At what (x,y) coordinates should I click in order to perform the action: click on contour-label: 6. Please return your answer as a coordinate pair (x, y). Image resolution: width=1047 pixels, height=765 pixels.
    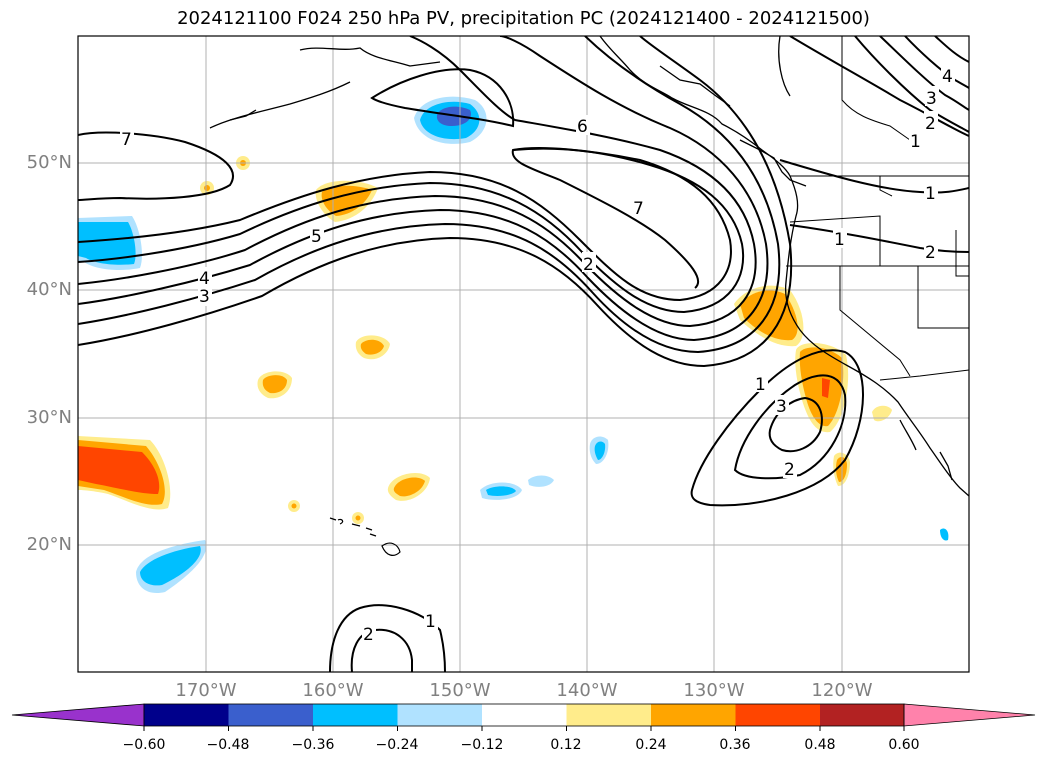
    Looking at the image, I should click on (582, 127).